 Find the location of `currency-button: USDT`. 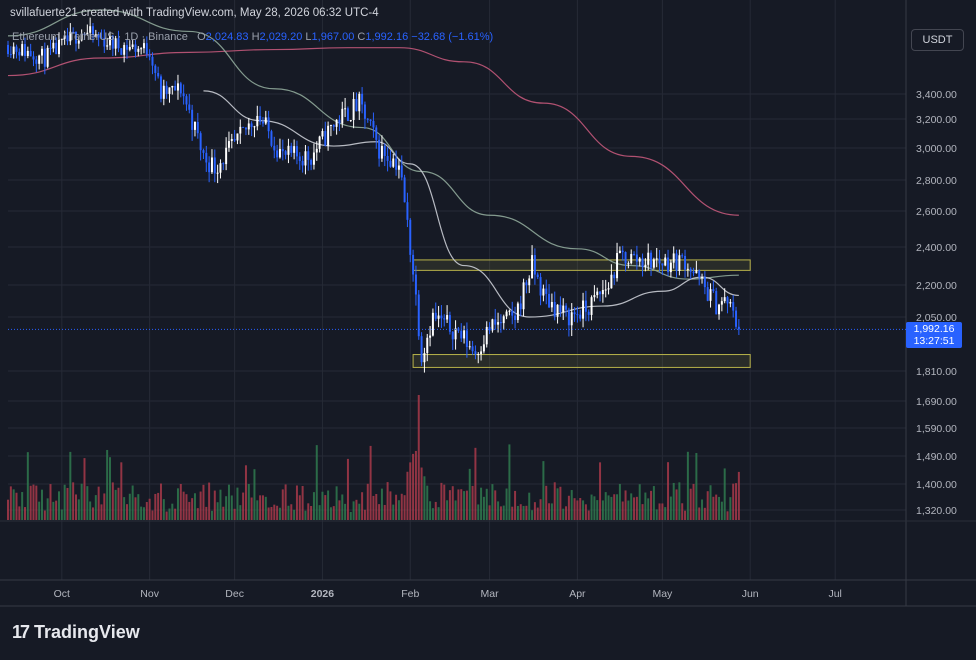

currency-button: USDT is located at coordinates (937, 40).